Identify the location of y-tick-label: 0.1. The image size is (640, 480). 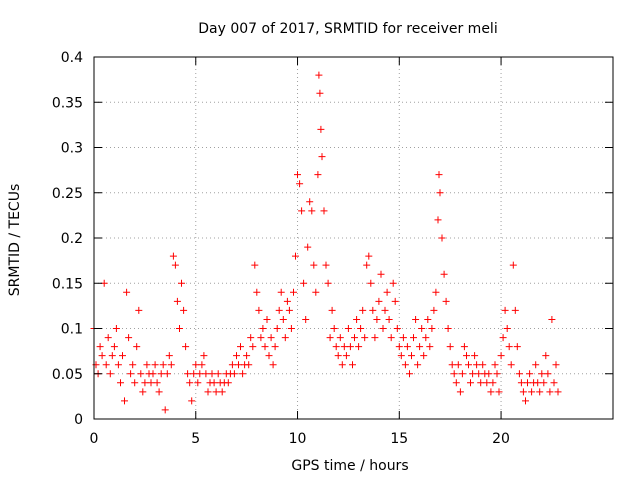
(72, 330).